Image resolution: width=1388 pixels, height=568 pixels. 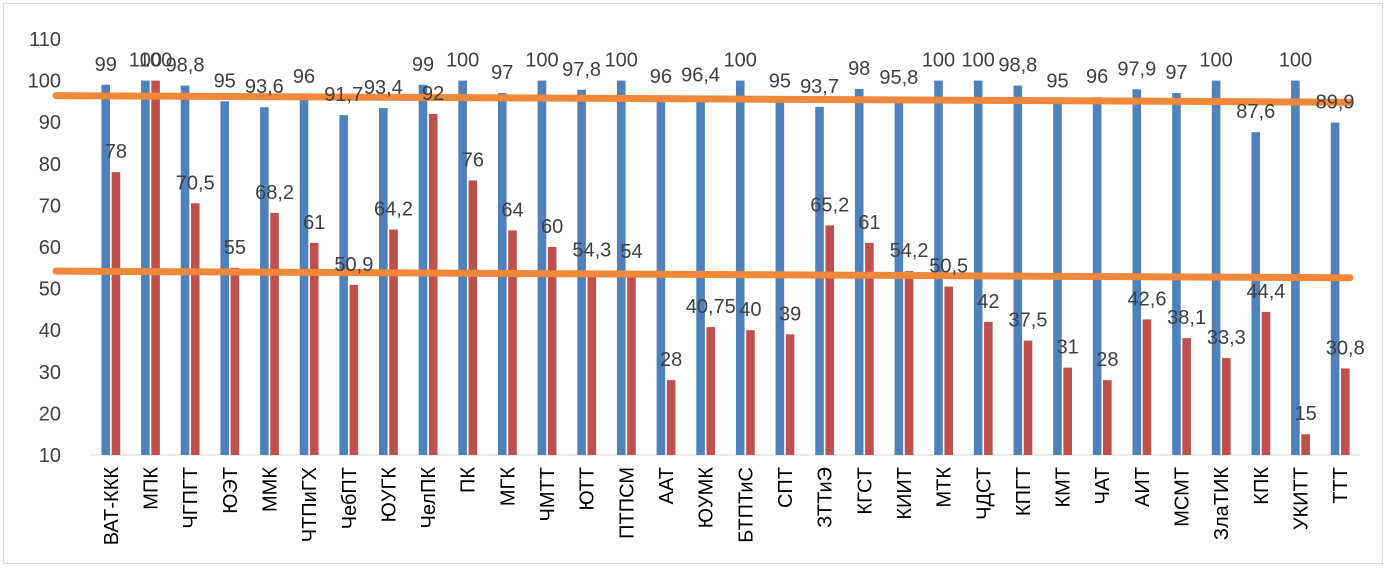 What do you see at coordinates (423, 65) in the screenshot?
I see `data-label-series-1: 99` at bounding box center [423, 65].